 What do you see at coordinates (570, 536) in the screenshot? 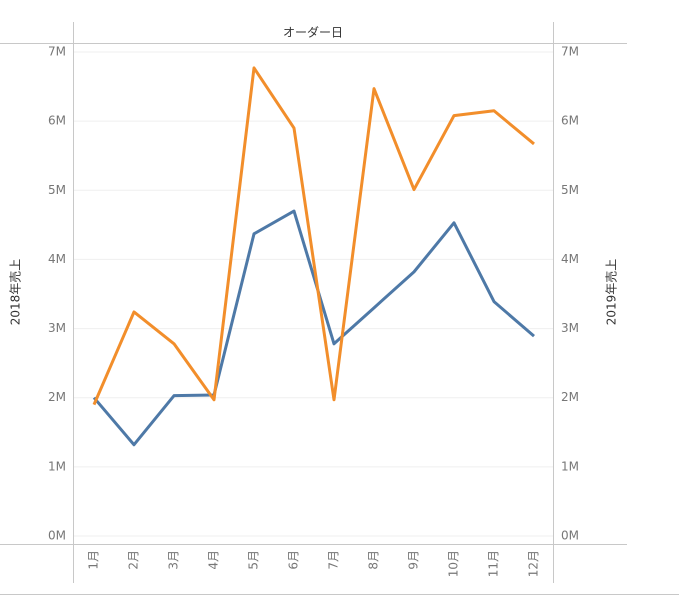
I see `y2-tick-label: 0M` at bounding box center [570, 536].